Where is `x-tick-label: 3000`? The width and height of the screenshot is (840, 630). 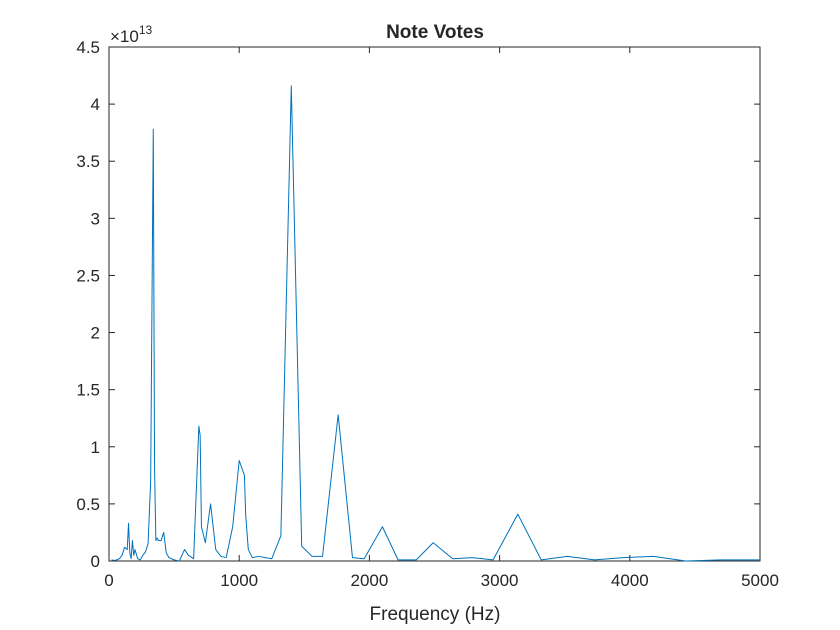 x-tick-label: 3000 is located at coordinates (500, 580).